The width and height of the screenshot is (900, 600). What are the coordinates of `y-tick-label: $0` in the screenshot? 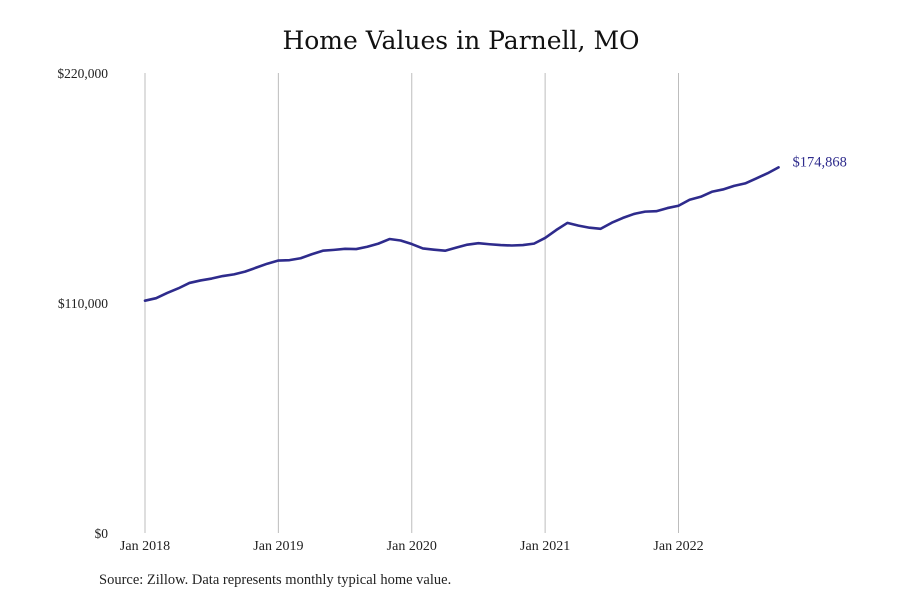 It's located at (102, 533).